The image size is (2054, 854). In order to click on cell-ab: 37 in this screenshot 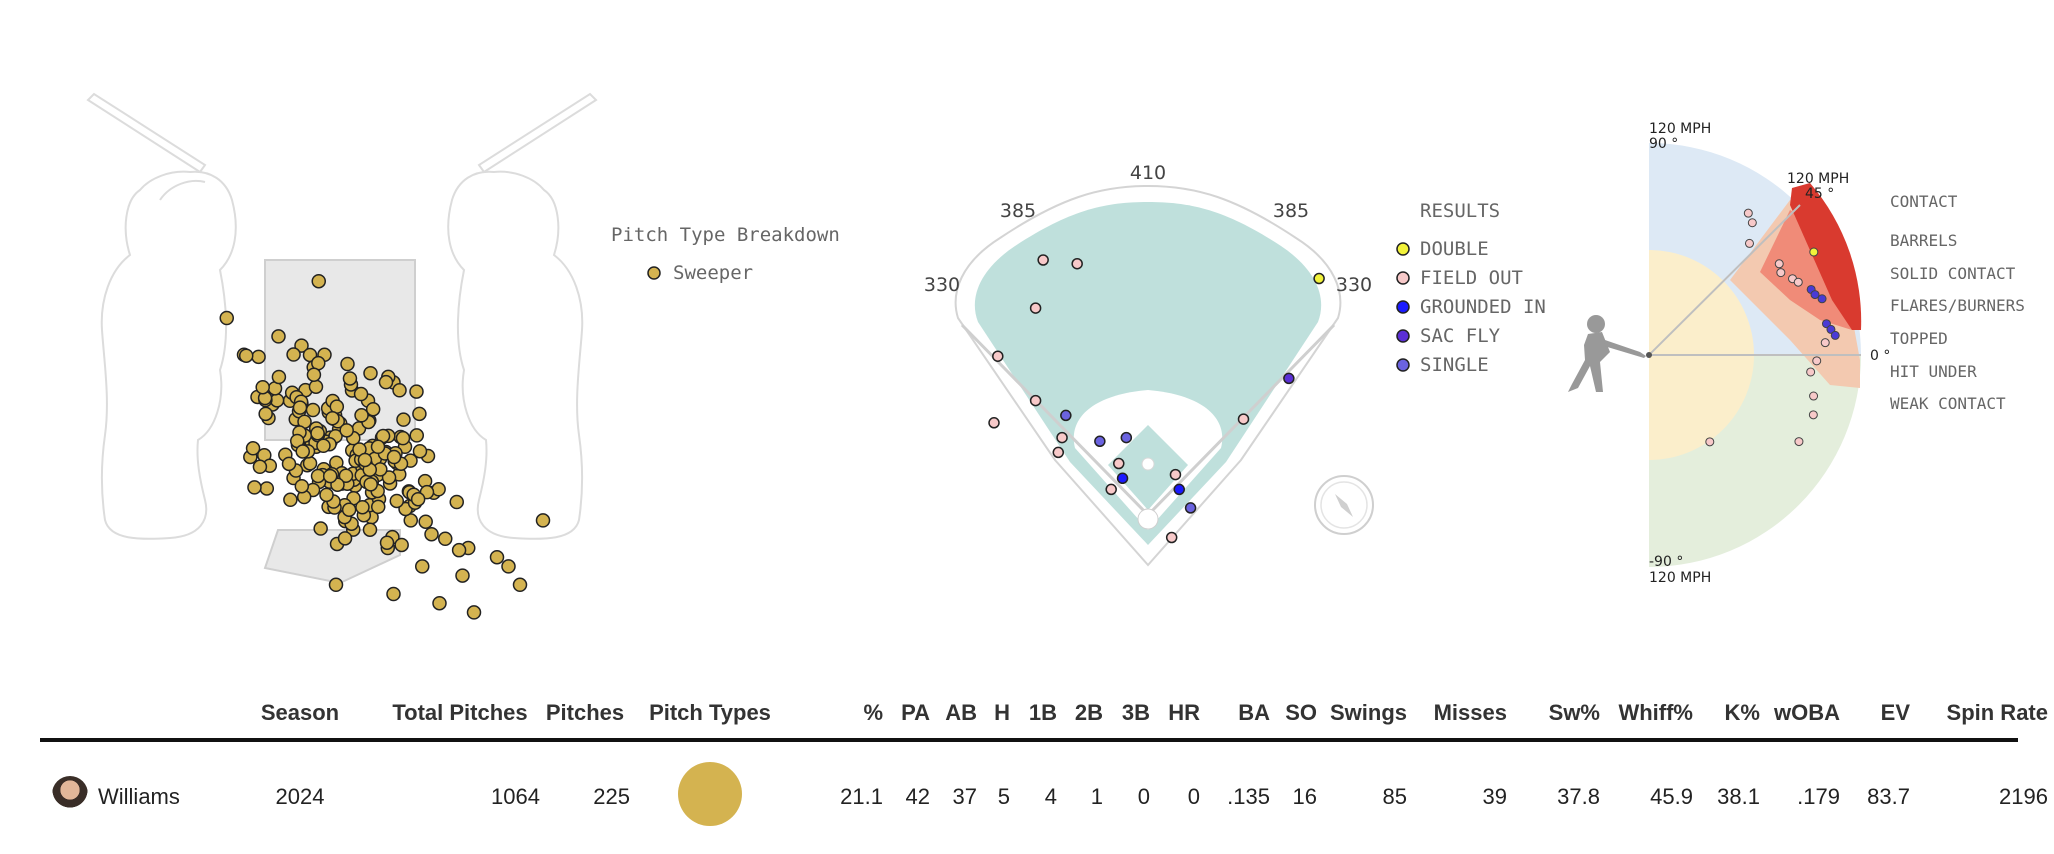, I will do `click(964, 796)`.